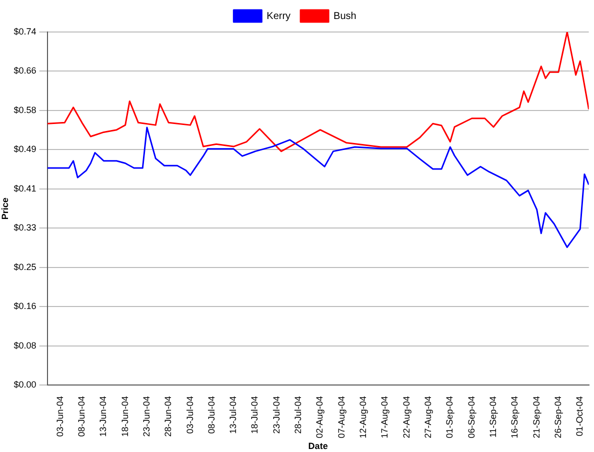  What do you see at coordinates (278, 16) in the screenshot?
I see `legend-label: Kerry` at bounding box center [278, 16].